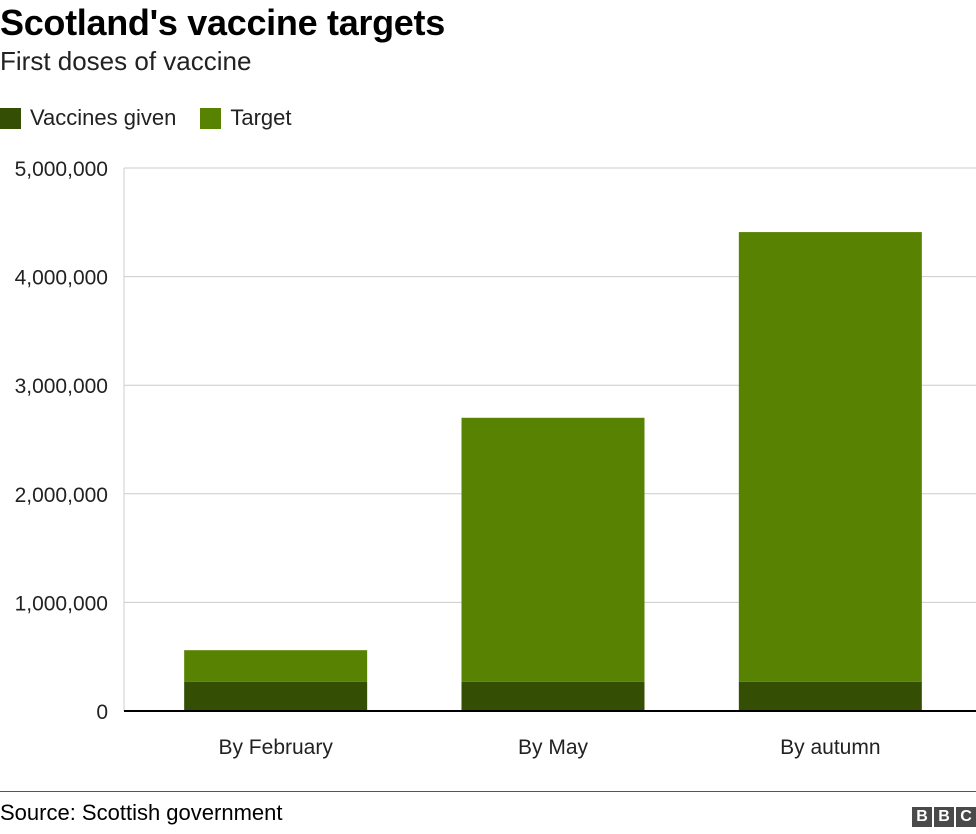  What do you see at coordinates (966, 817) in the screenshot?
I see `bbc-logo-block-c: C` at bounding box center [966, 817].